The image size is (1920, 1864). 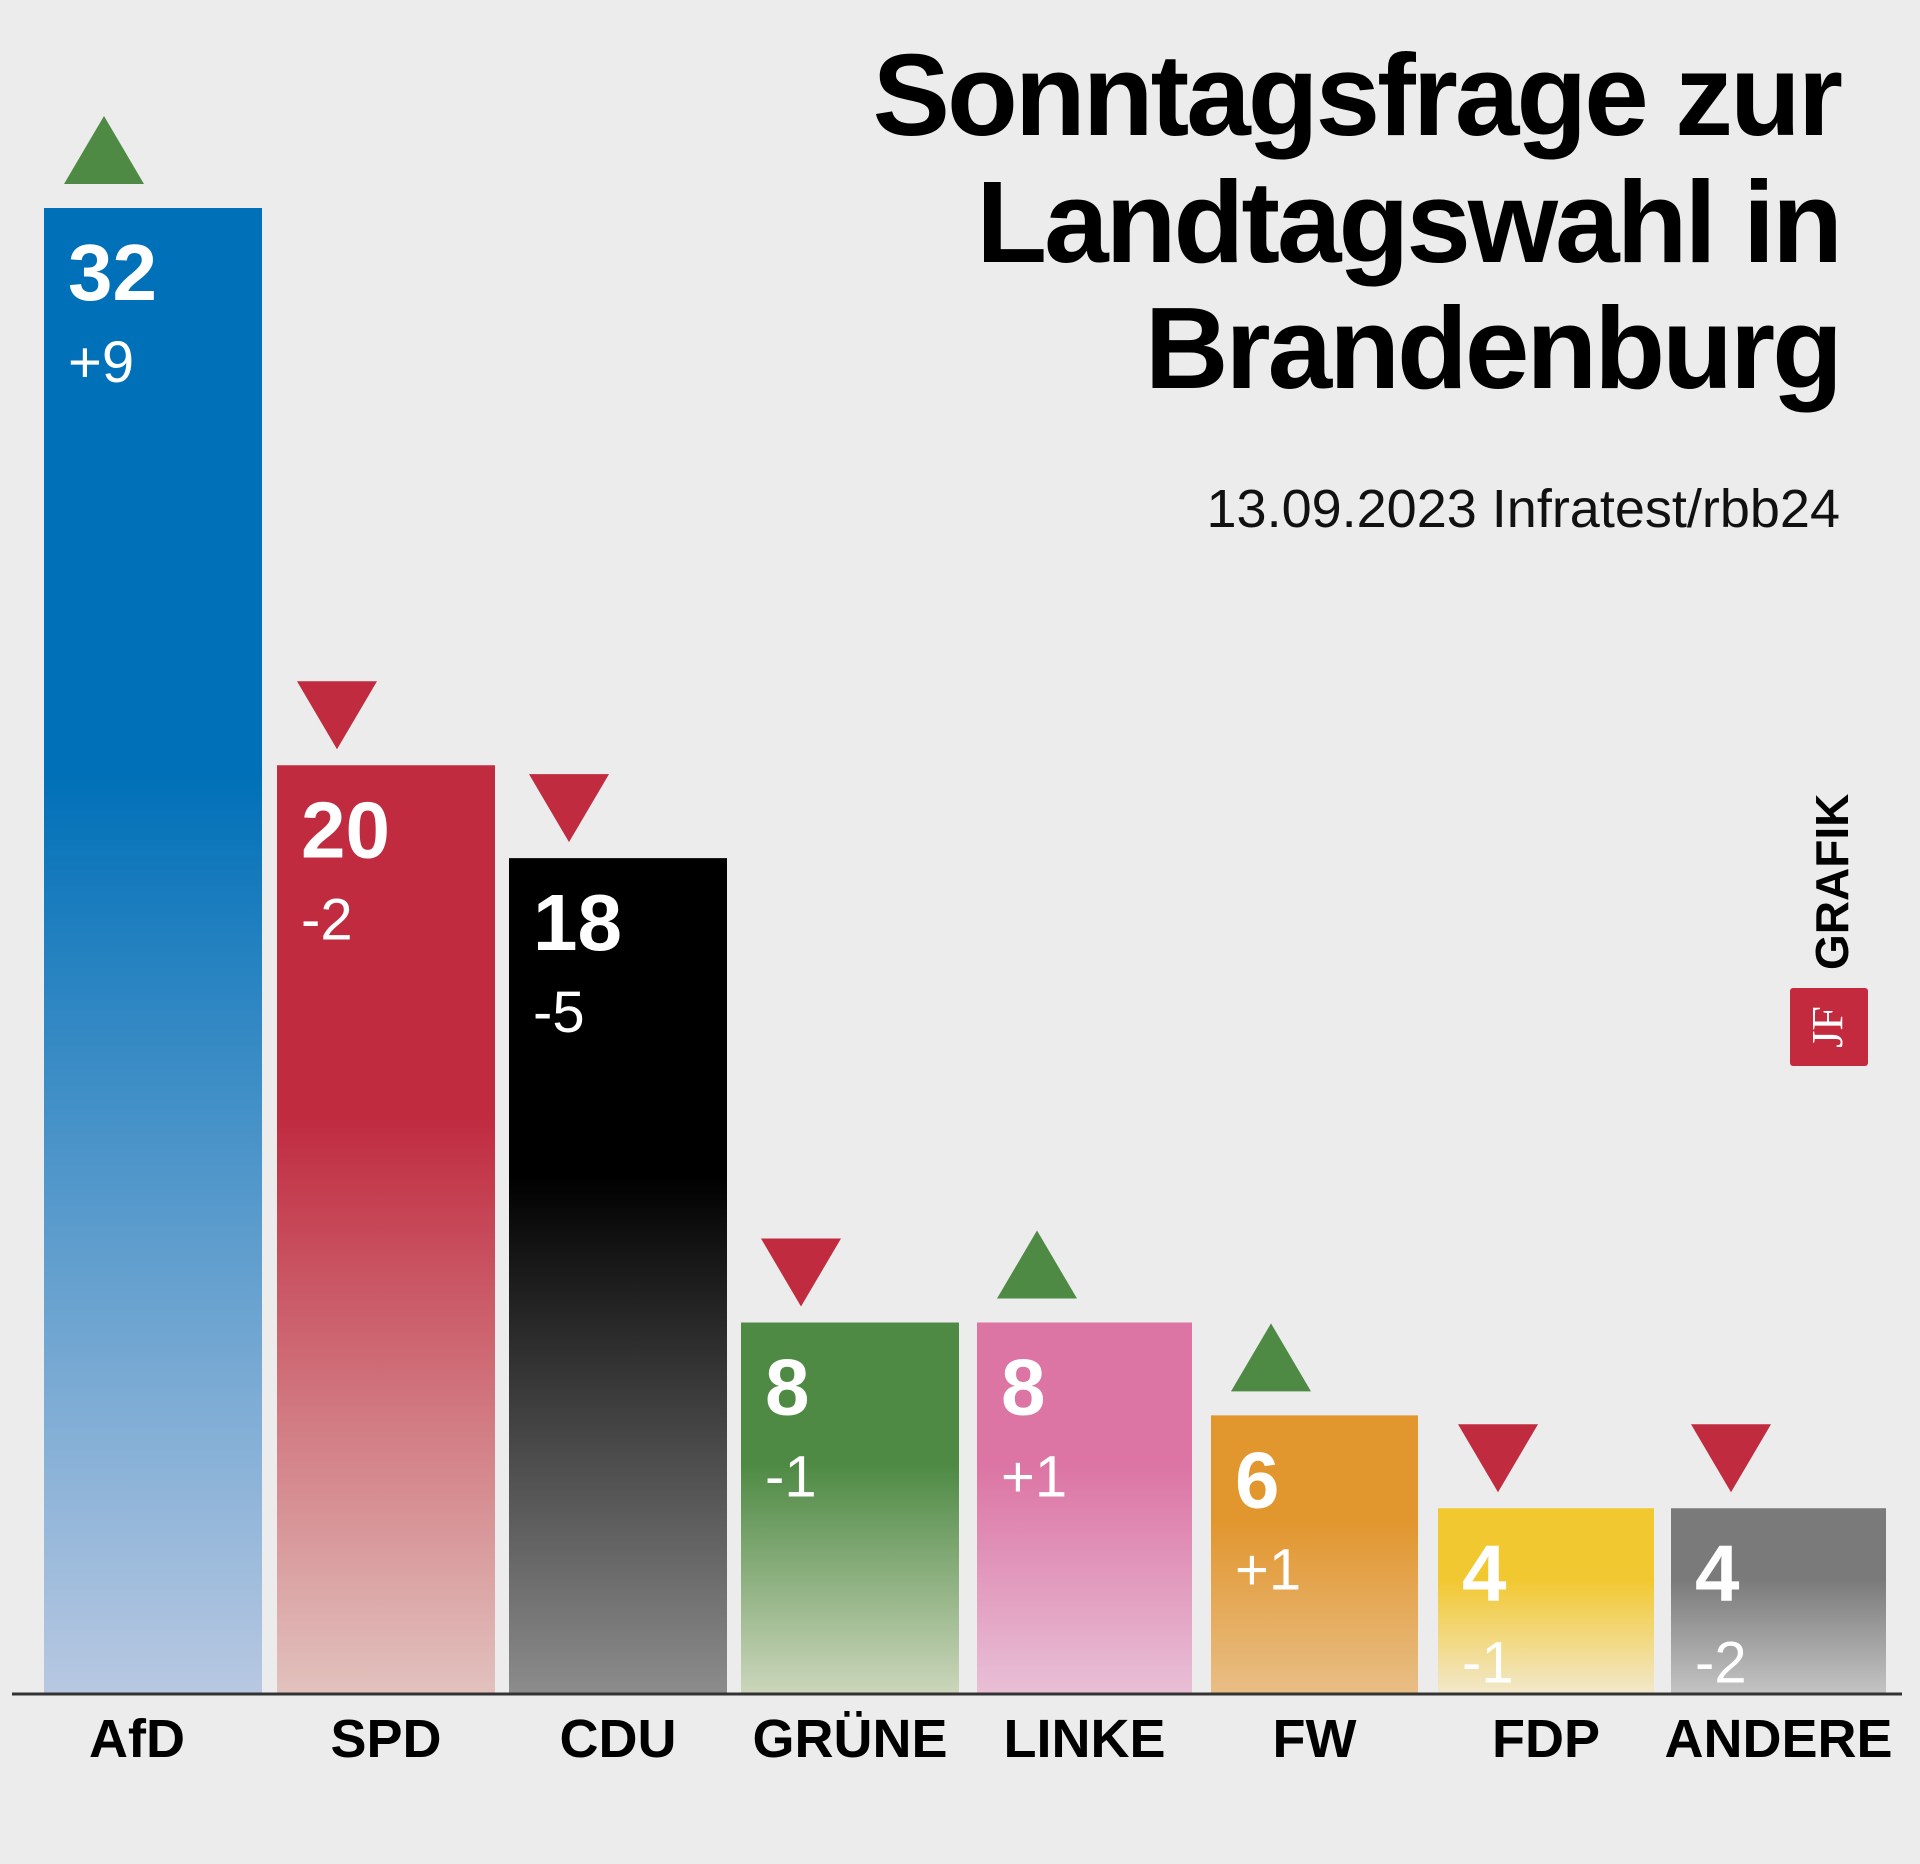 I want to click on category-label: FDP, so click(x=1546, y=1739).